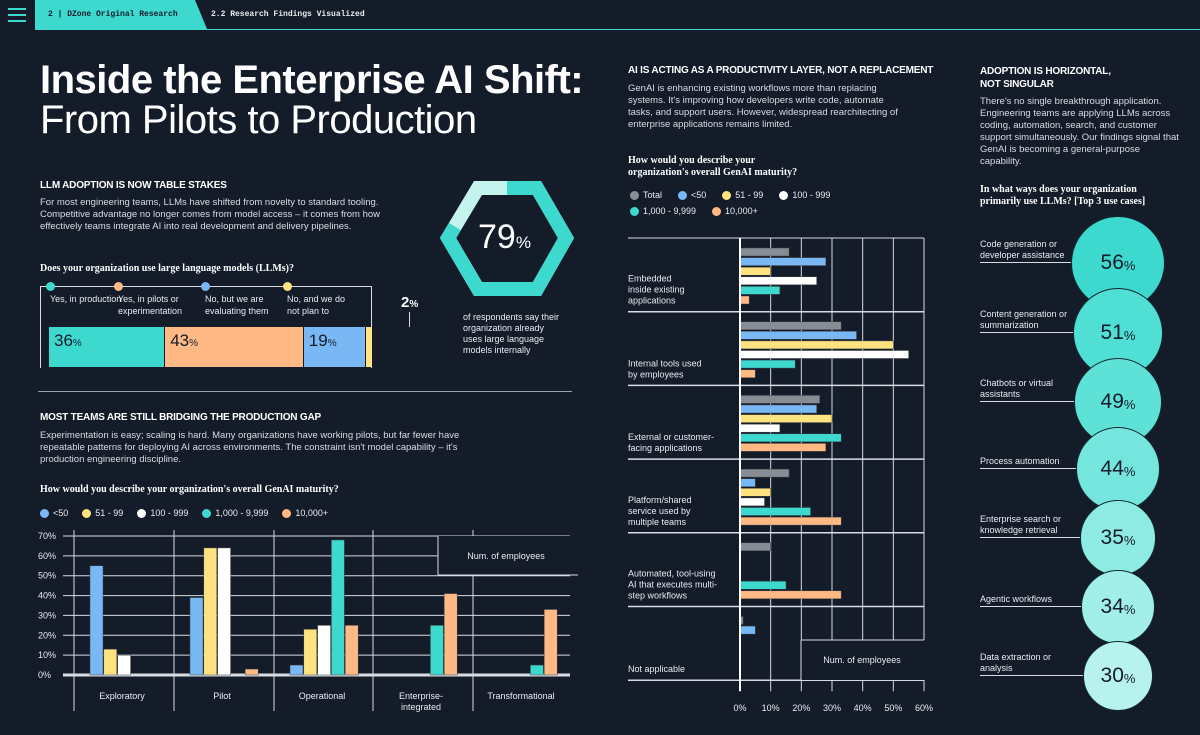  Describe the element at coordinates (656, 669) in the screenshot. I see `category-label: Not applicable` at that location.